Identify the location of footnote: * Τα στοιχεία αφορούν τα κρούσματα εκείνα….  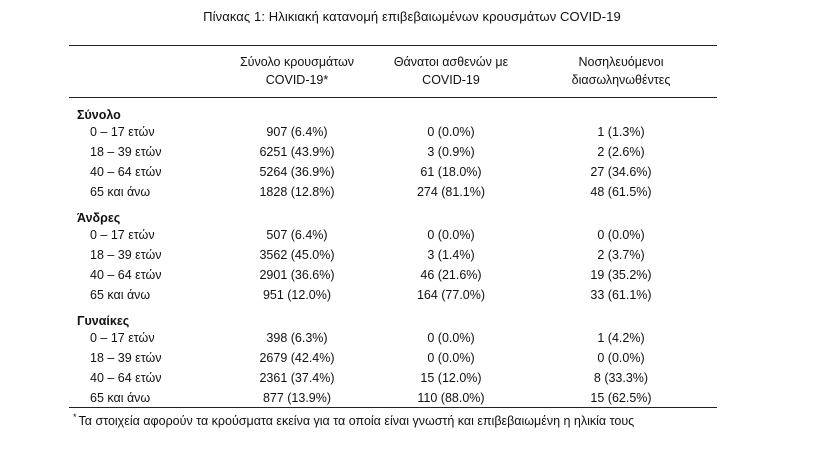
(353, 420).